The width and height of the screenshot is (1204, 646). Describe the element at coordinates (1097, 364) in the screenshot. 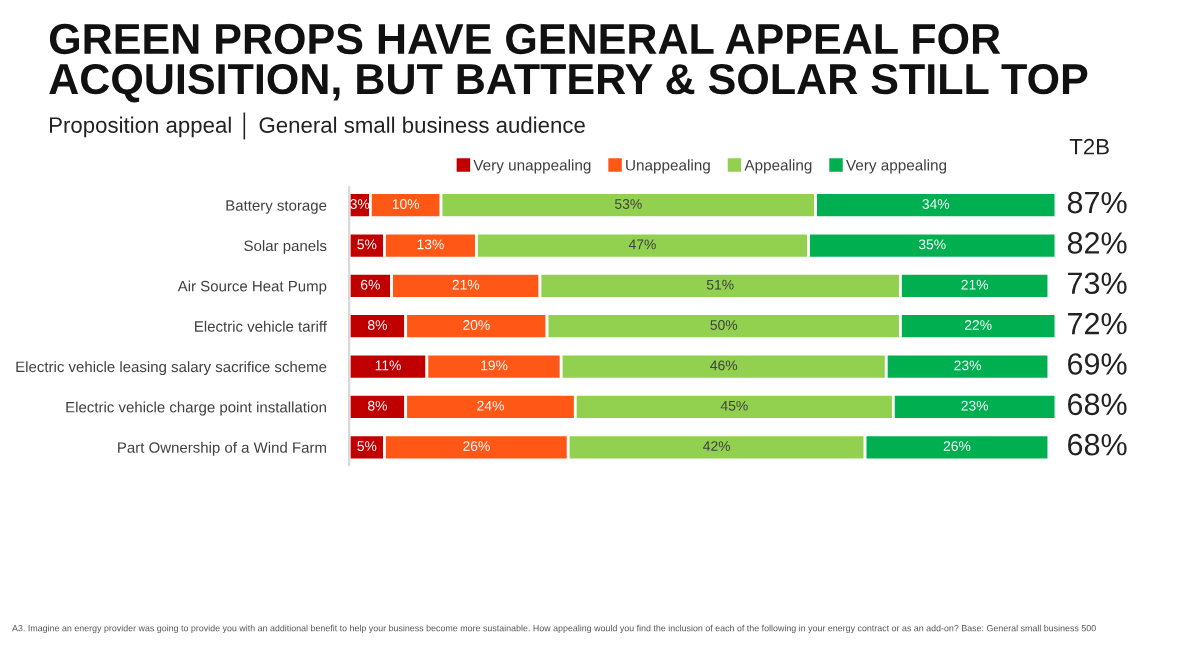

I see `text: 69%` at that location.